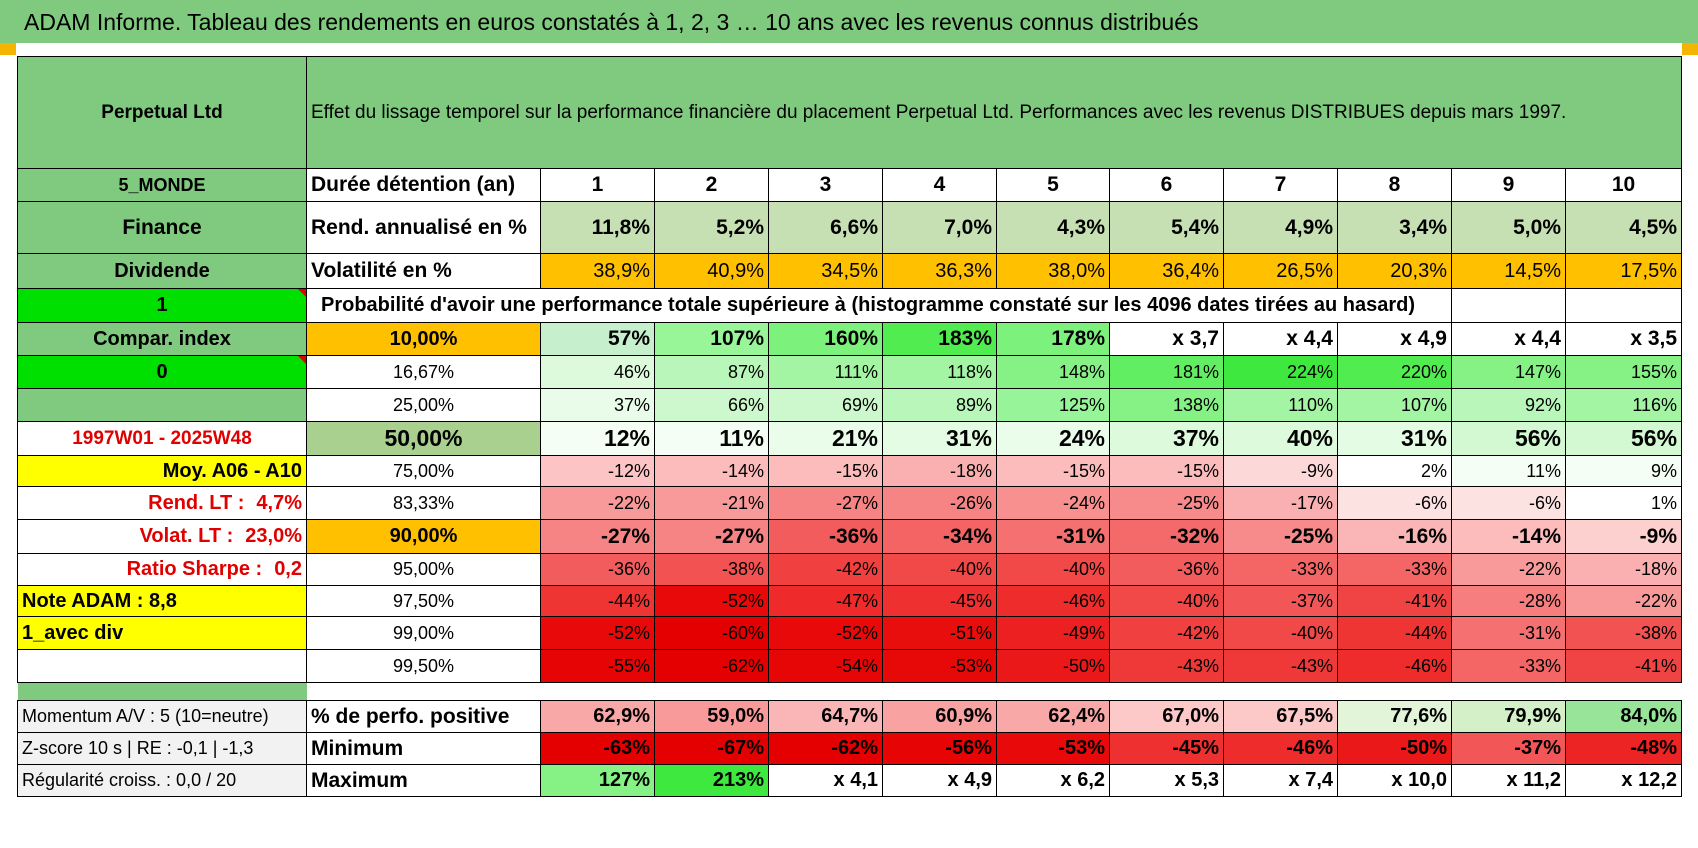 This screenshot has height=848, width=1698. I want to click on year-header: 1, so click(597, 185).